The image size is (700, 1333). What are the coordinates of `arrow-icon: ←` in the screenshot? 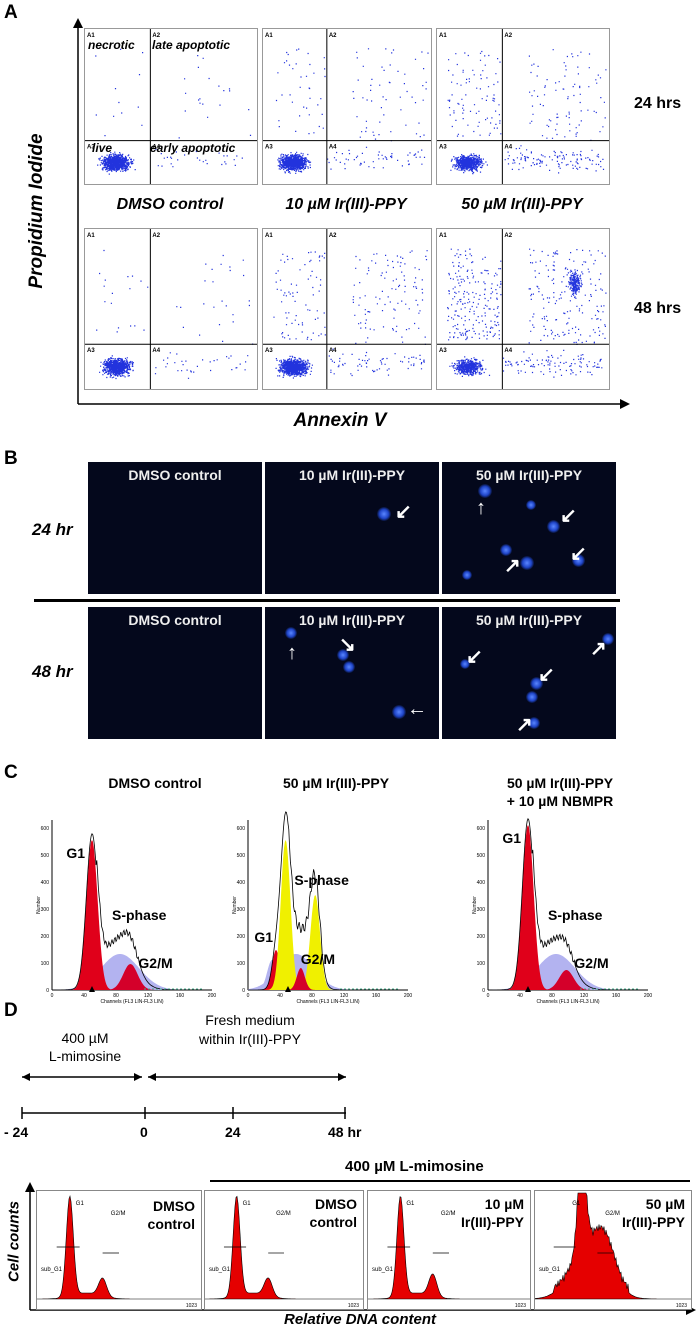 It's located at (417, 709).